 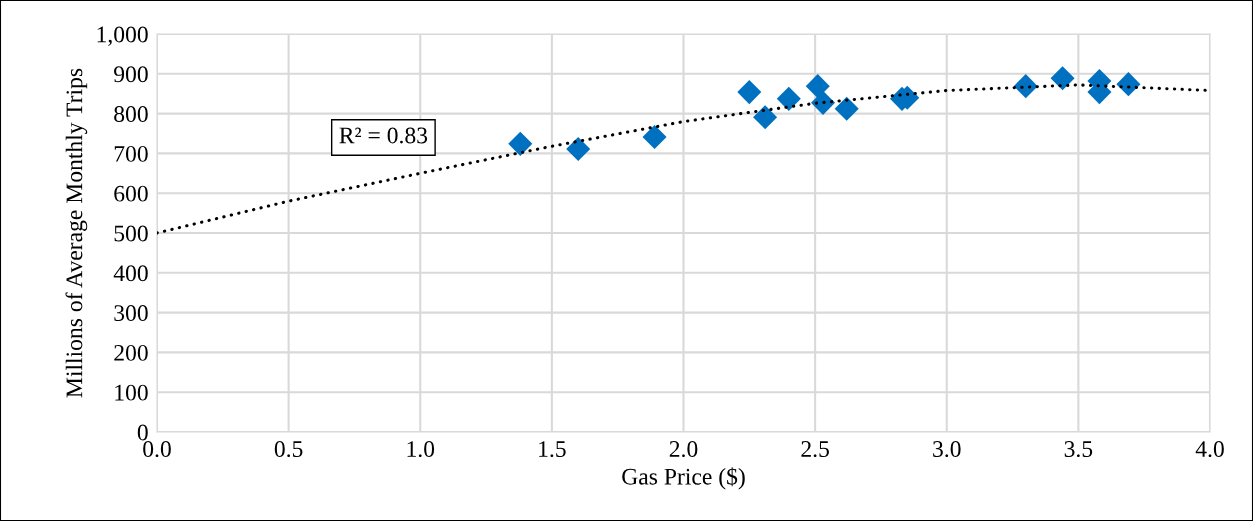 I want to click on annotation: R² = 0.83, so click(x=383, y=135).